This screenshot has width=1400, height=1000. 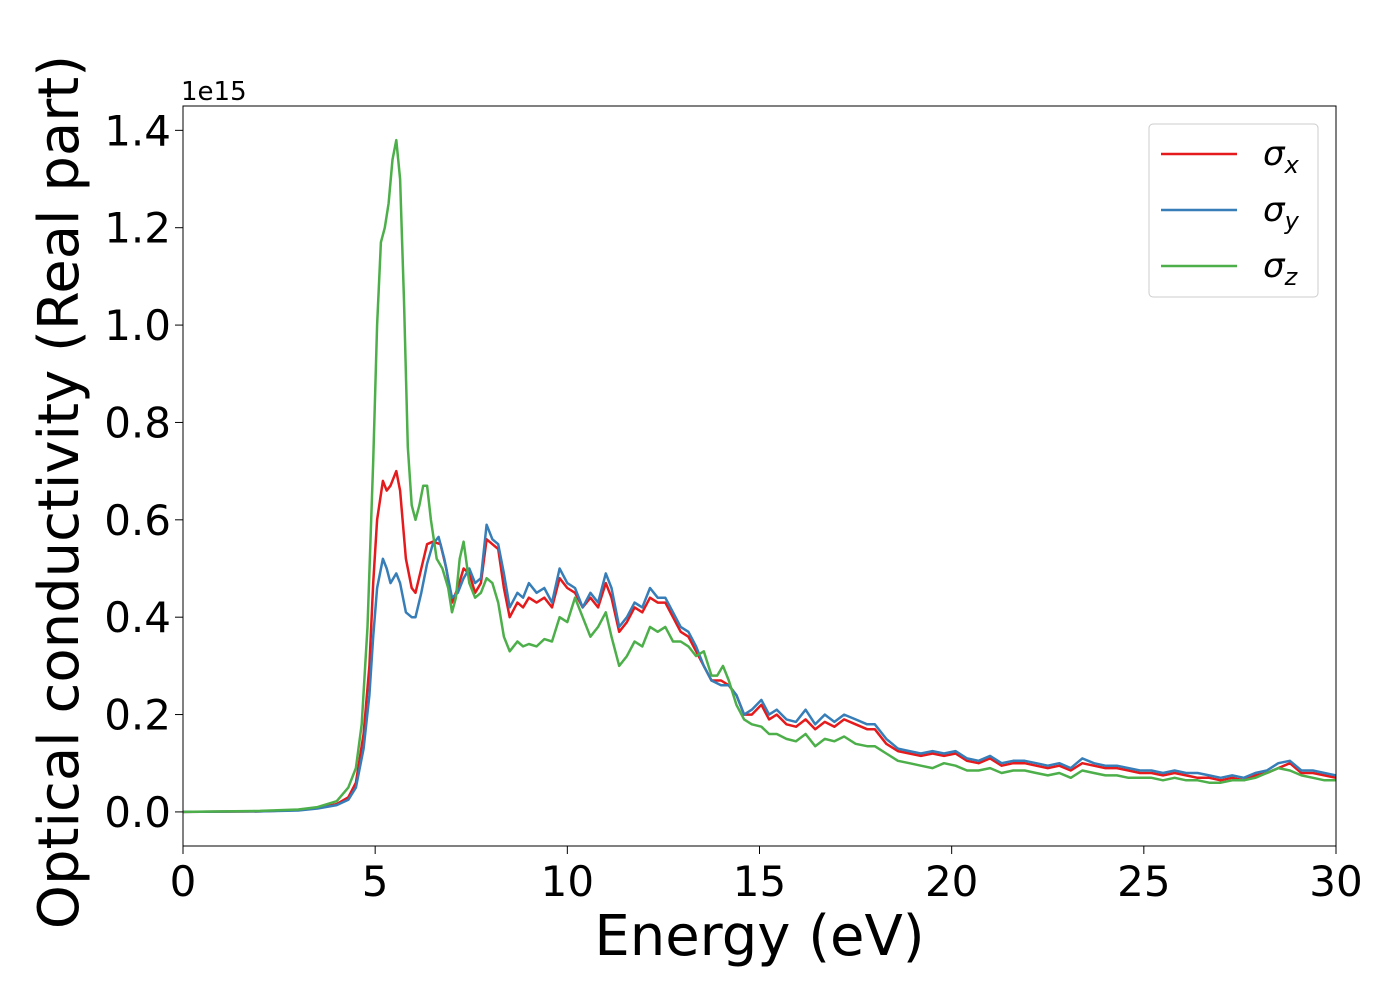 What do you see at coordinates (137, 617) in the screenshot?
I see `y-tick-label: 0.4` at bounding box center [137, 617].